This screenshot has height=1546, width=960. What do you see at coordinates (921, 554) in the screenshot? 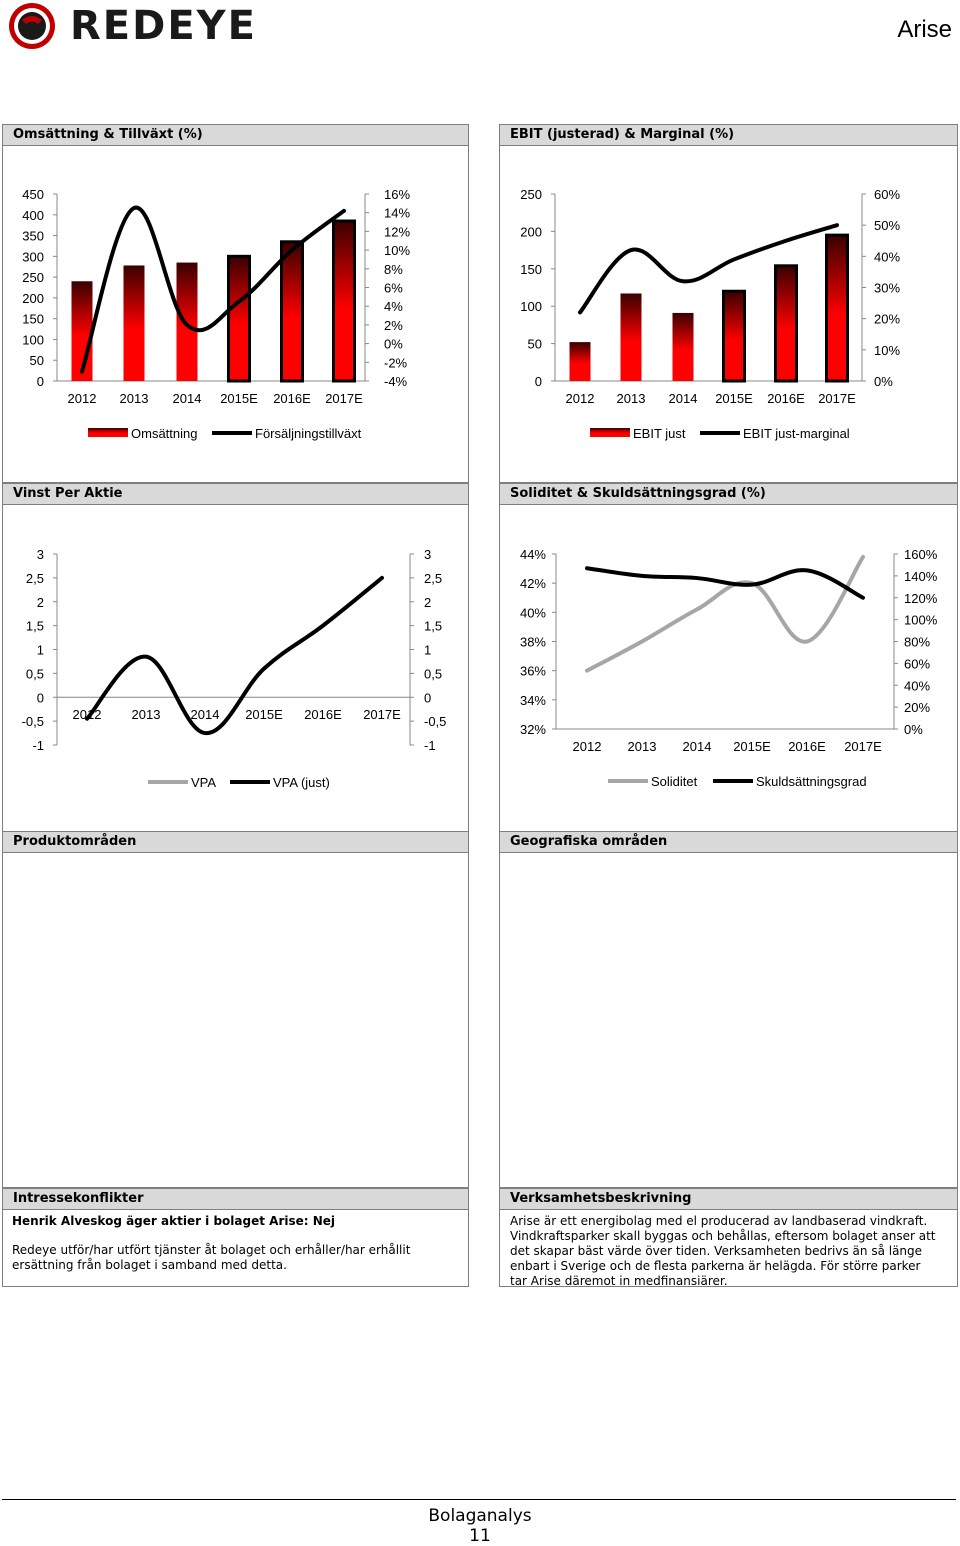
I see `solidity-right-tick-label: 160%` at bounding box center [921, 554].